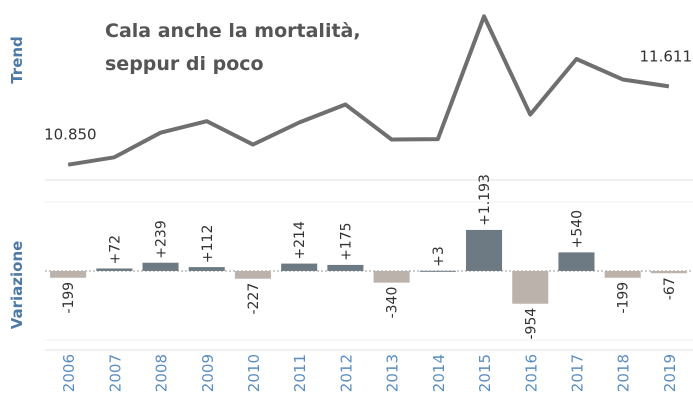 This screenshot has width=693, height=401. Describe the element at coordinates (17, 60) in the screenshot. I see `axis-title: Trend` at that location.